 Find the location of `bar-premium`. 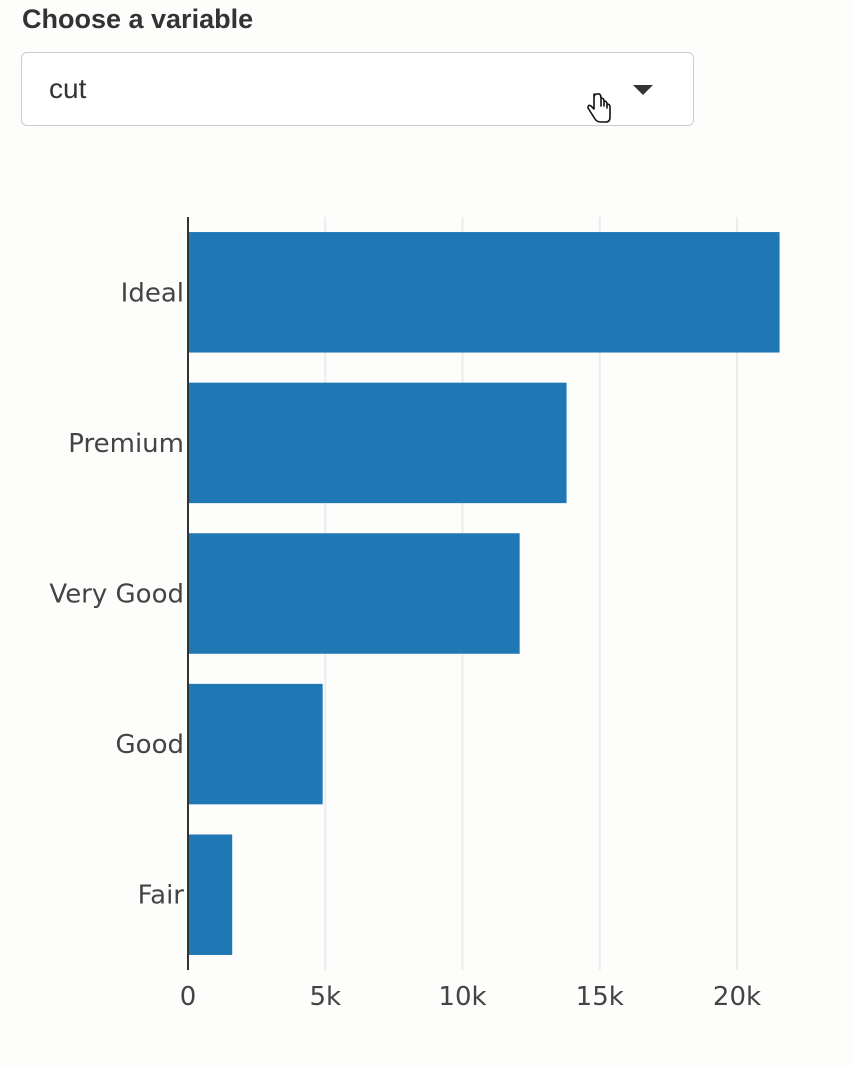

bar-premium is located at coordinates (377, 443).